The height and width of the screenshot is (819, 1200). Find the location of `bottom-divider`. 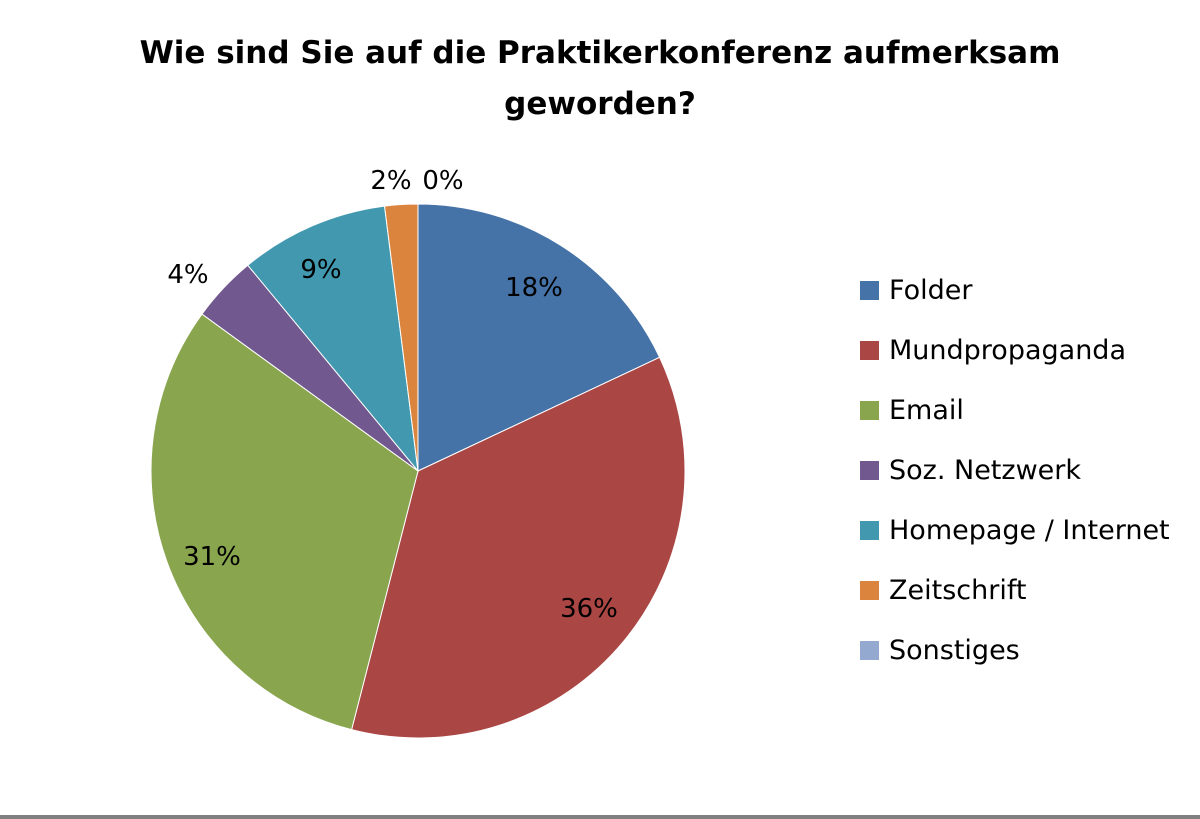

bottom-divider is located at coordinates (600, 817).